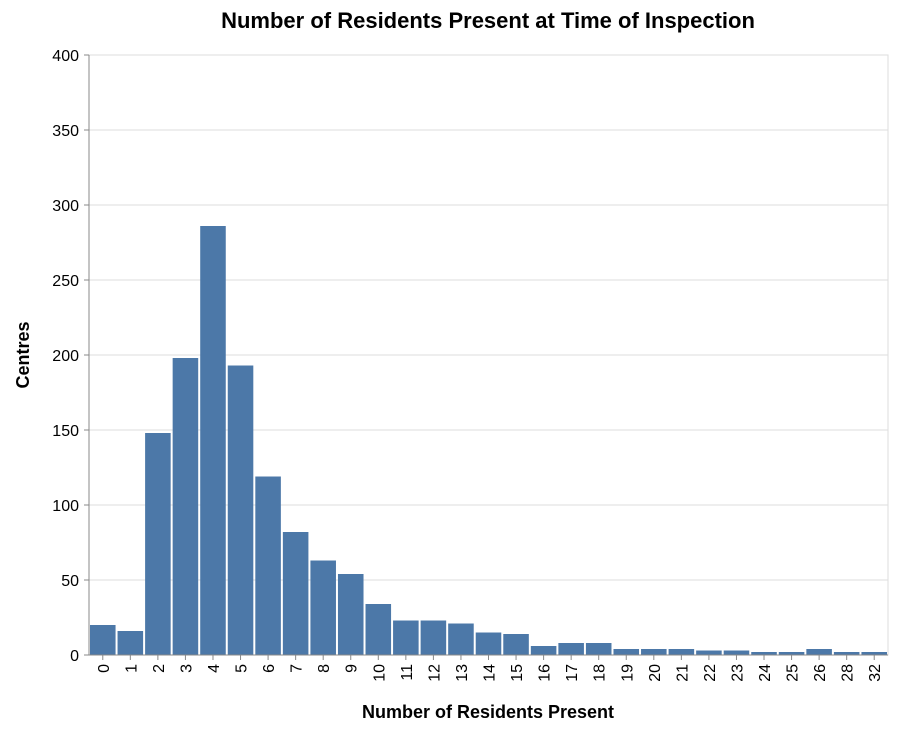 The image size is (898, 732). I want to click on x-tick-label: 3, so click(186, 668).